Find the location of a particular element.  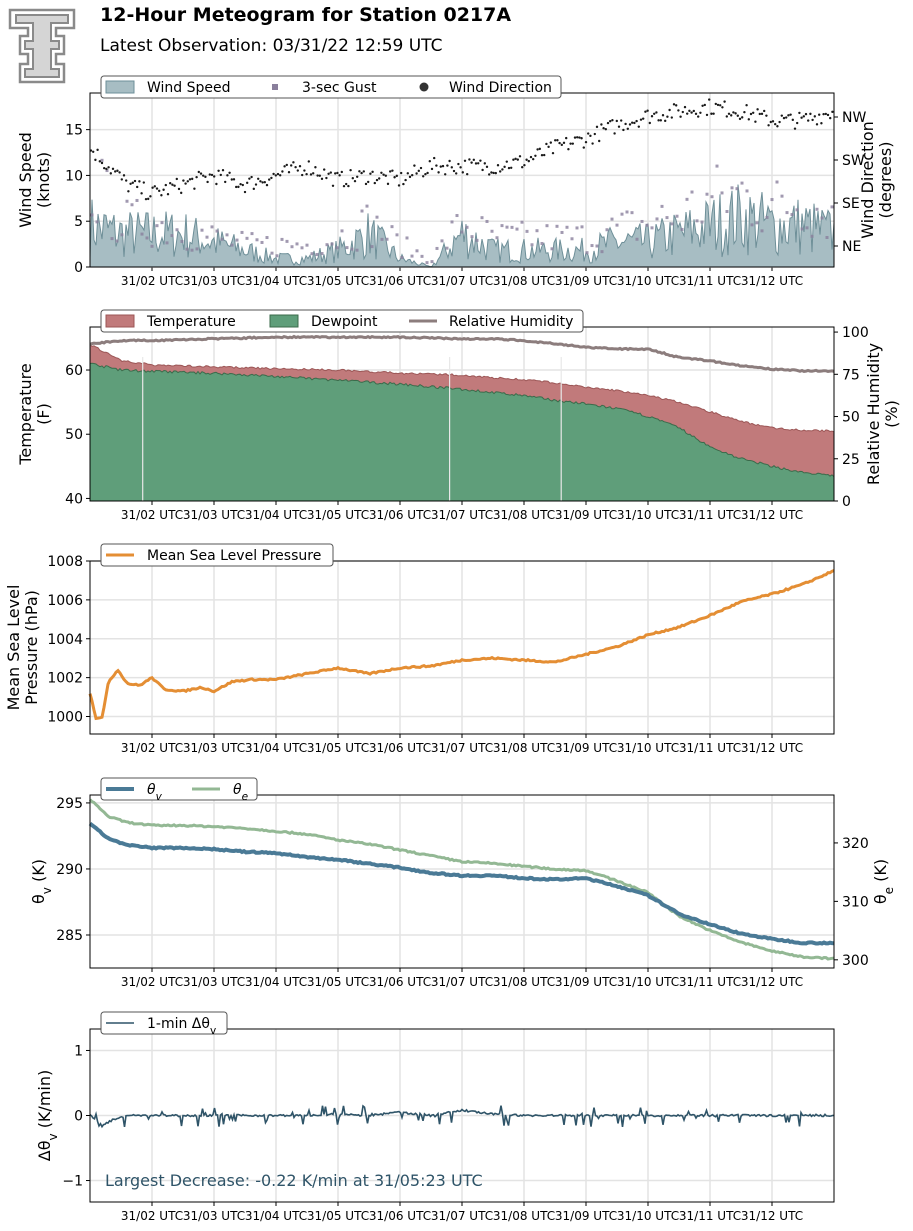

y-tick-label: 1 is located at coordinates (78, 1051).